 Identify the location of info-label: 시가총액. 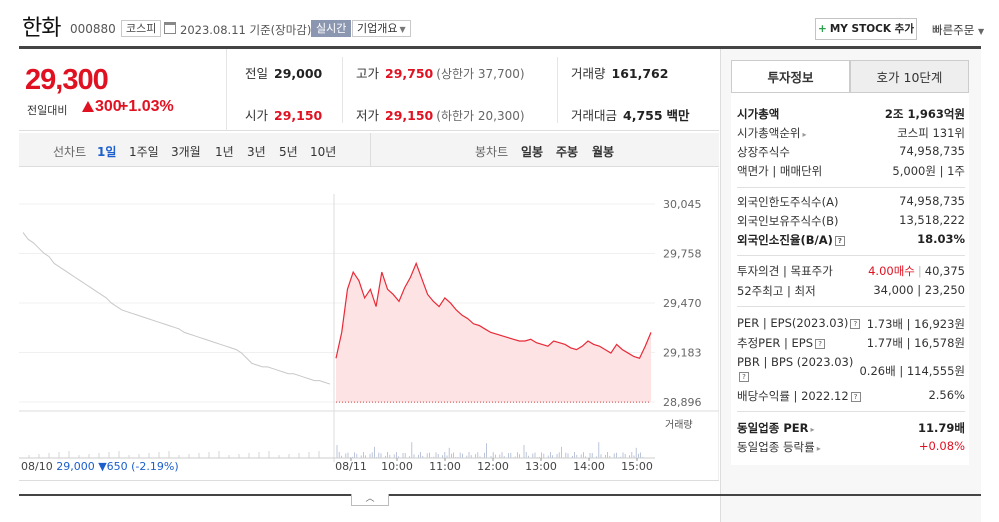
(758, 114).